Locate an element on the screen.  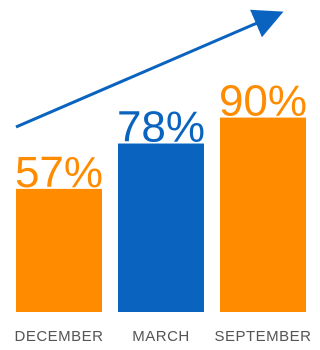
value-label-march: 78% is located at coordinates (161, 127).